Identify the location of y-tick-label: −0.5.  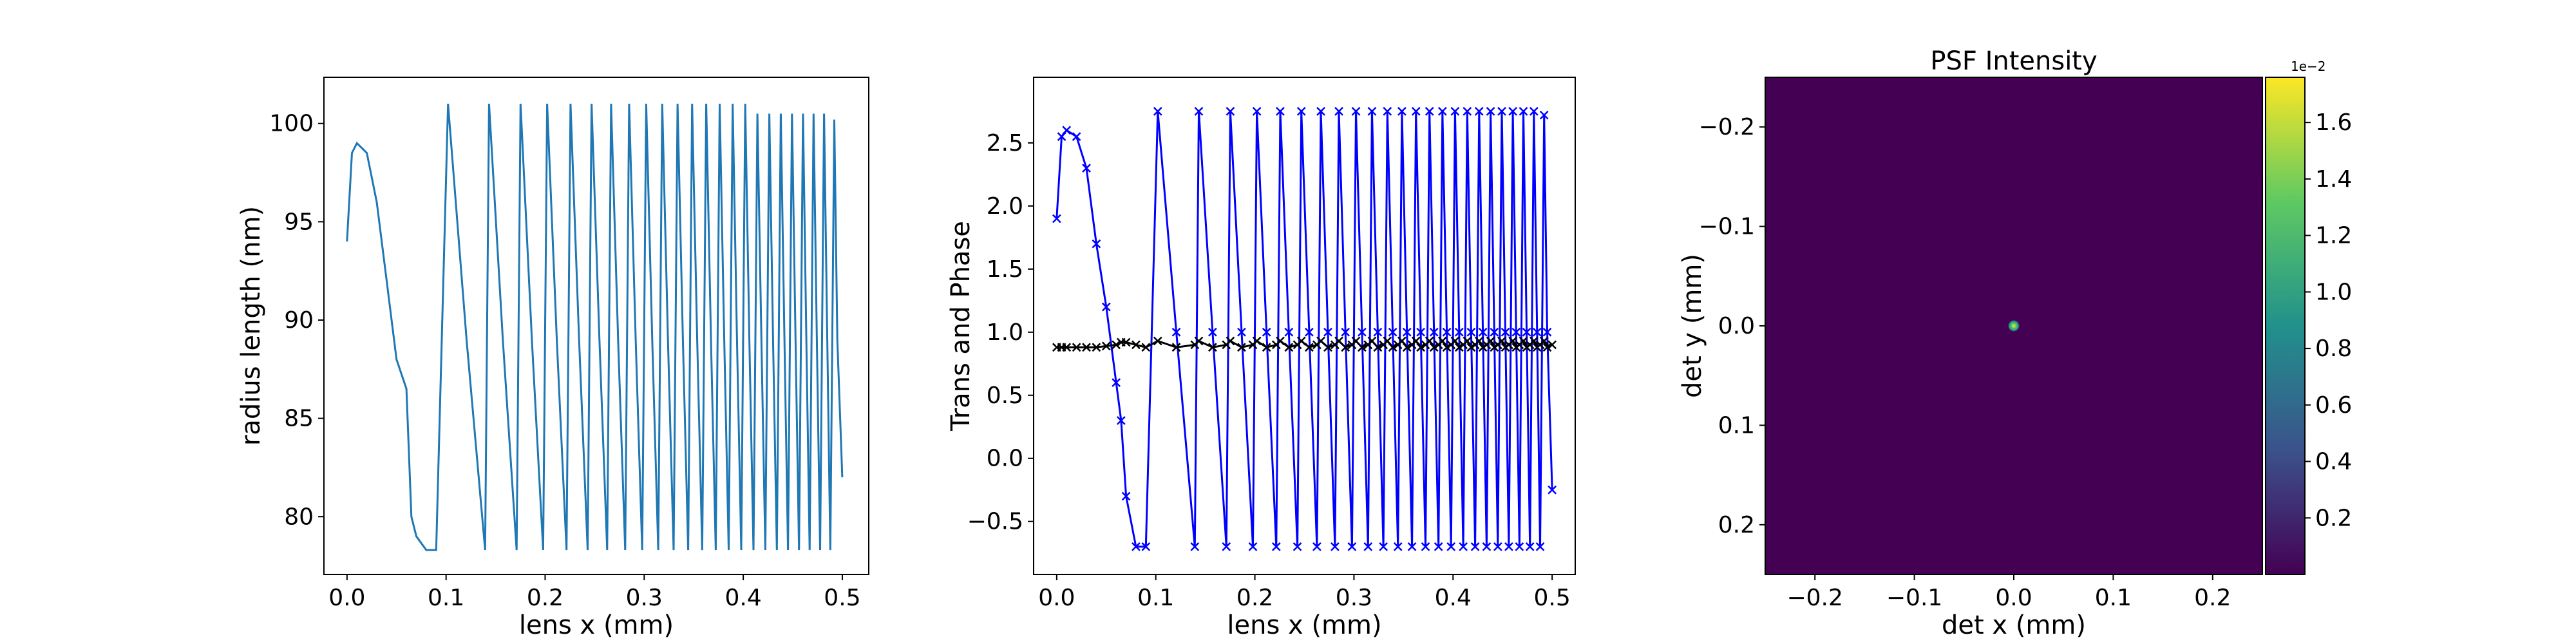
(995, 522).